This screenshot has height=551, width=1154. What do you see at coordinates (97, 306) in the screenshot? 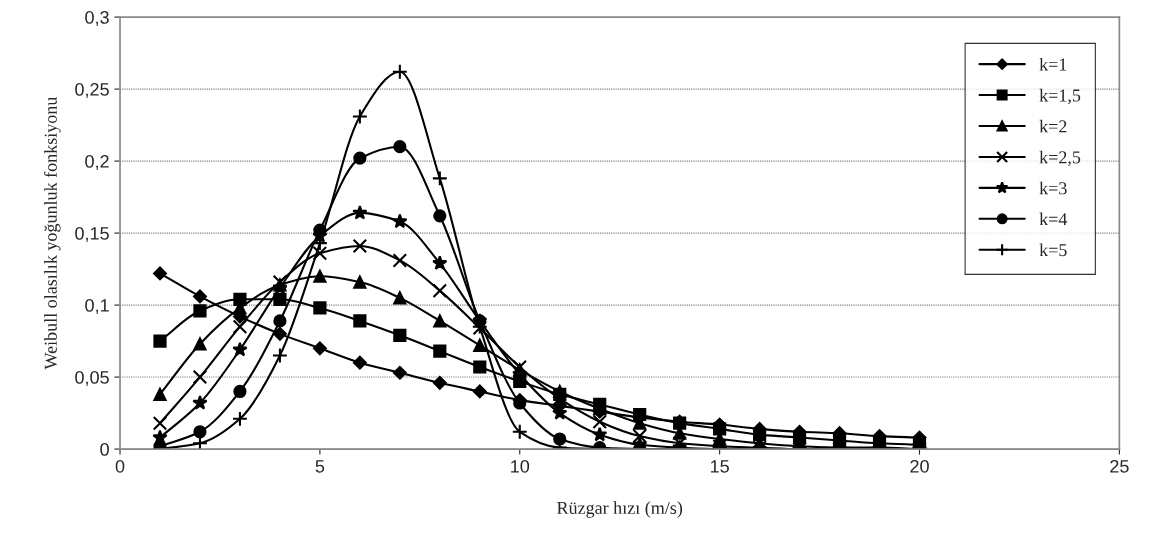
I see `y-tick-label: 0,1` at bounding box center [97, 306].